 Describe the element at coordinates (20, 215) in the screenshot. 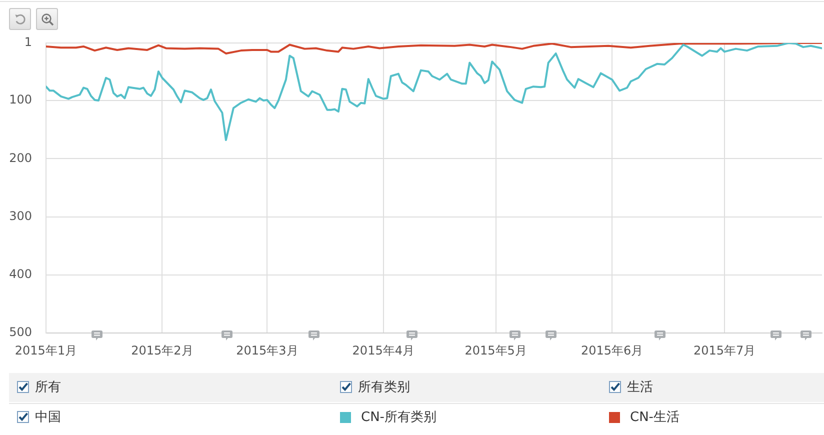

I see `y-tick-label: 300` at that location.